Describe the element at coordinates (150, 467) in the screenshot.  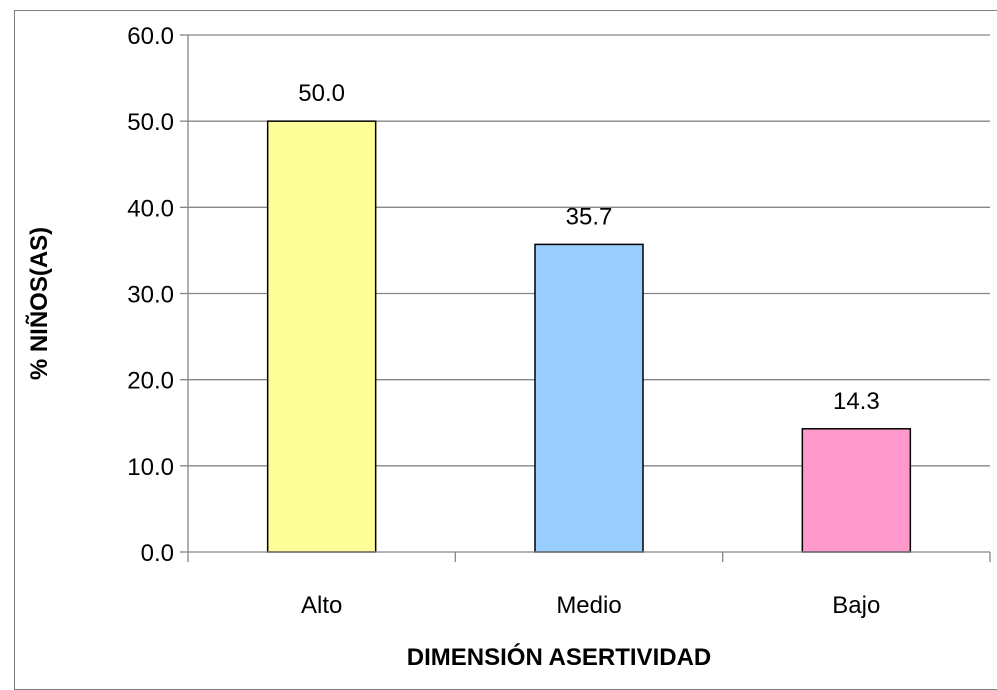
I see `y-tick-label: 10.0` at that location.